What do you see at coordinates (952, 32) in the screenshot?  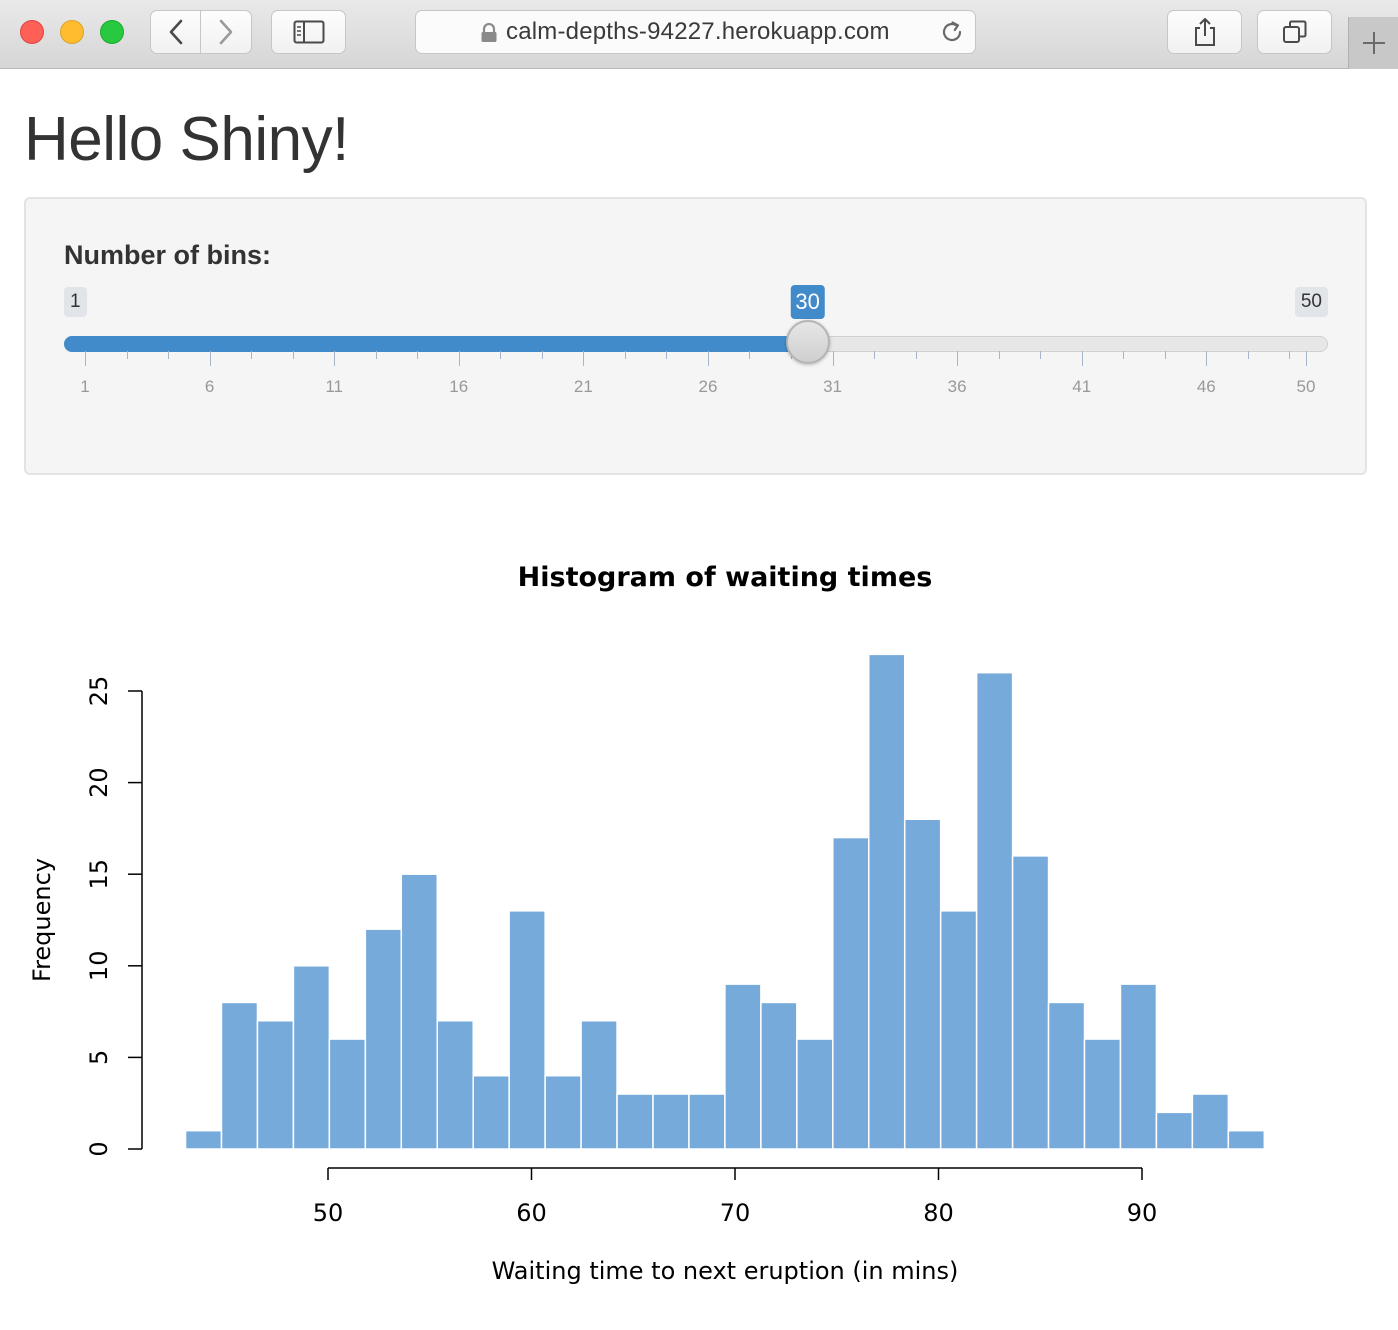 I see `reload-icon` at bounding box center [952, 32].